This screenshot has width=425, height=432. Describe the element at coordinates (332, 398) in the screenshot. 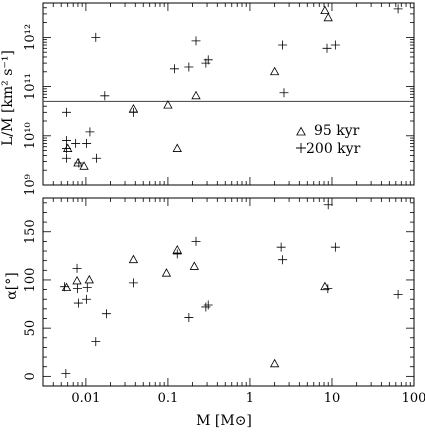

I see `x-tick-label: 10` at that location.